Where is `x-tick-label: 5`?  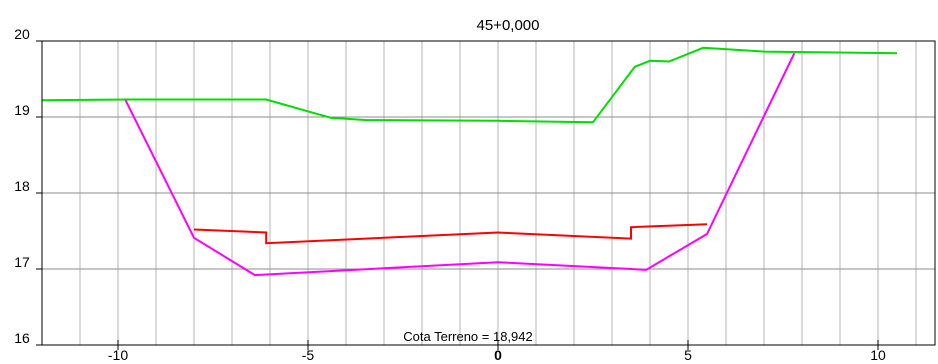
x-tick-label: 5 is located at coordinates (688, 355).